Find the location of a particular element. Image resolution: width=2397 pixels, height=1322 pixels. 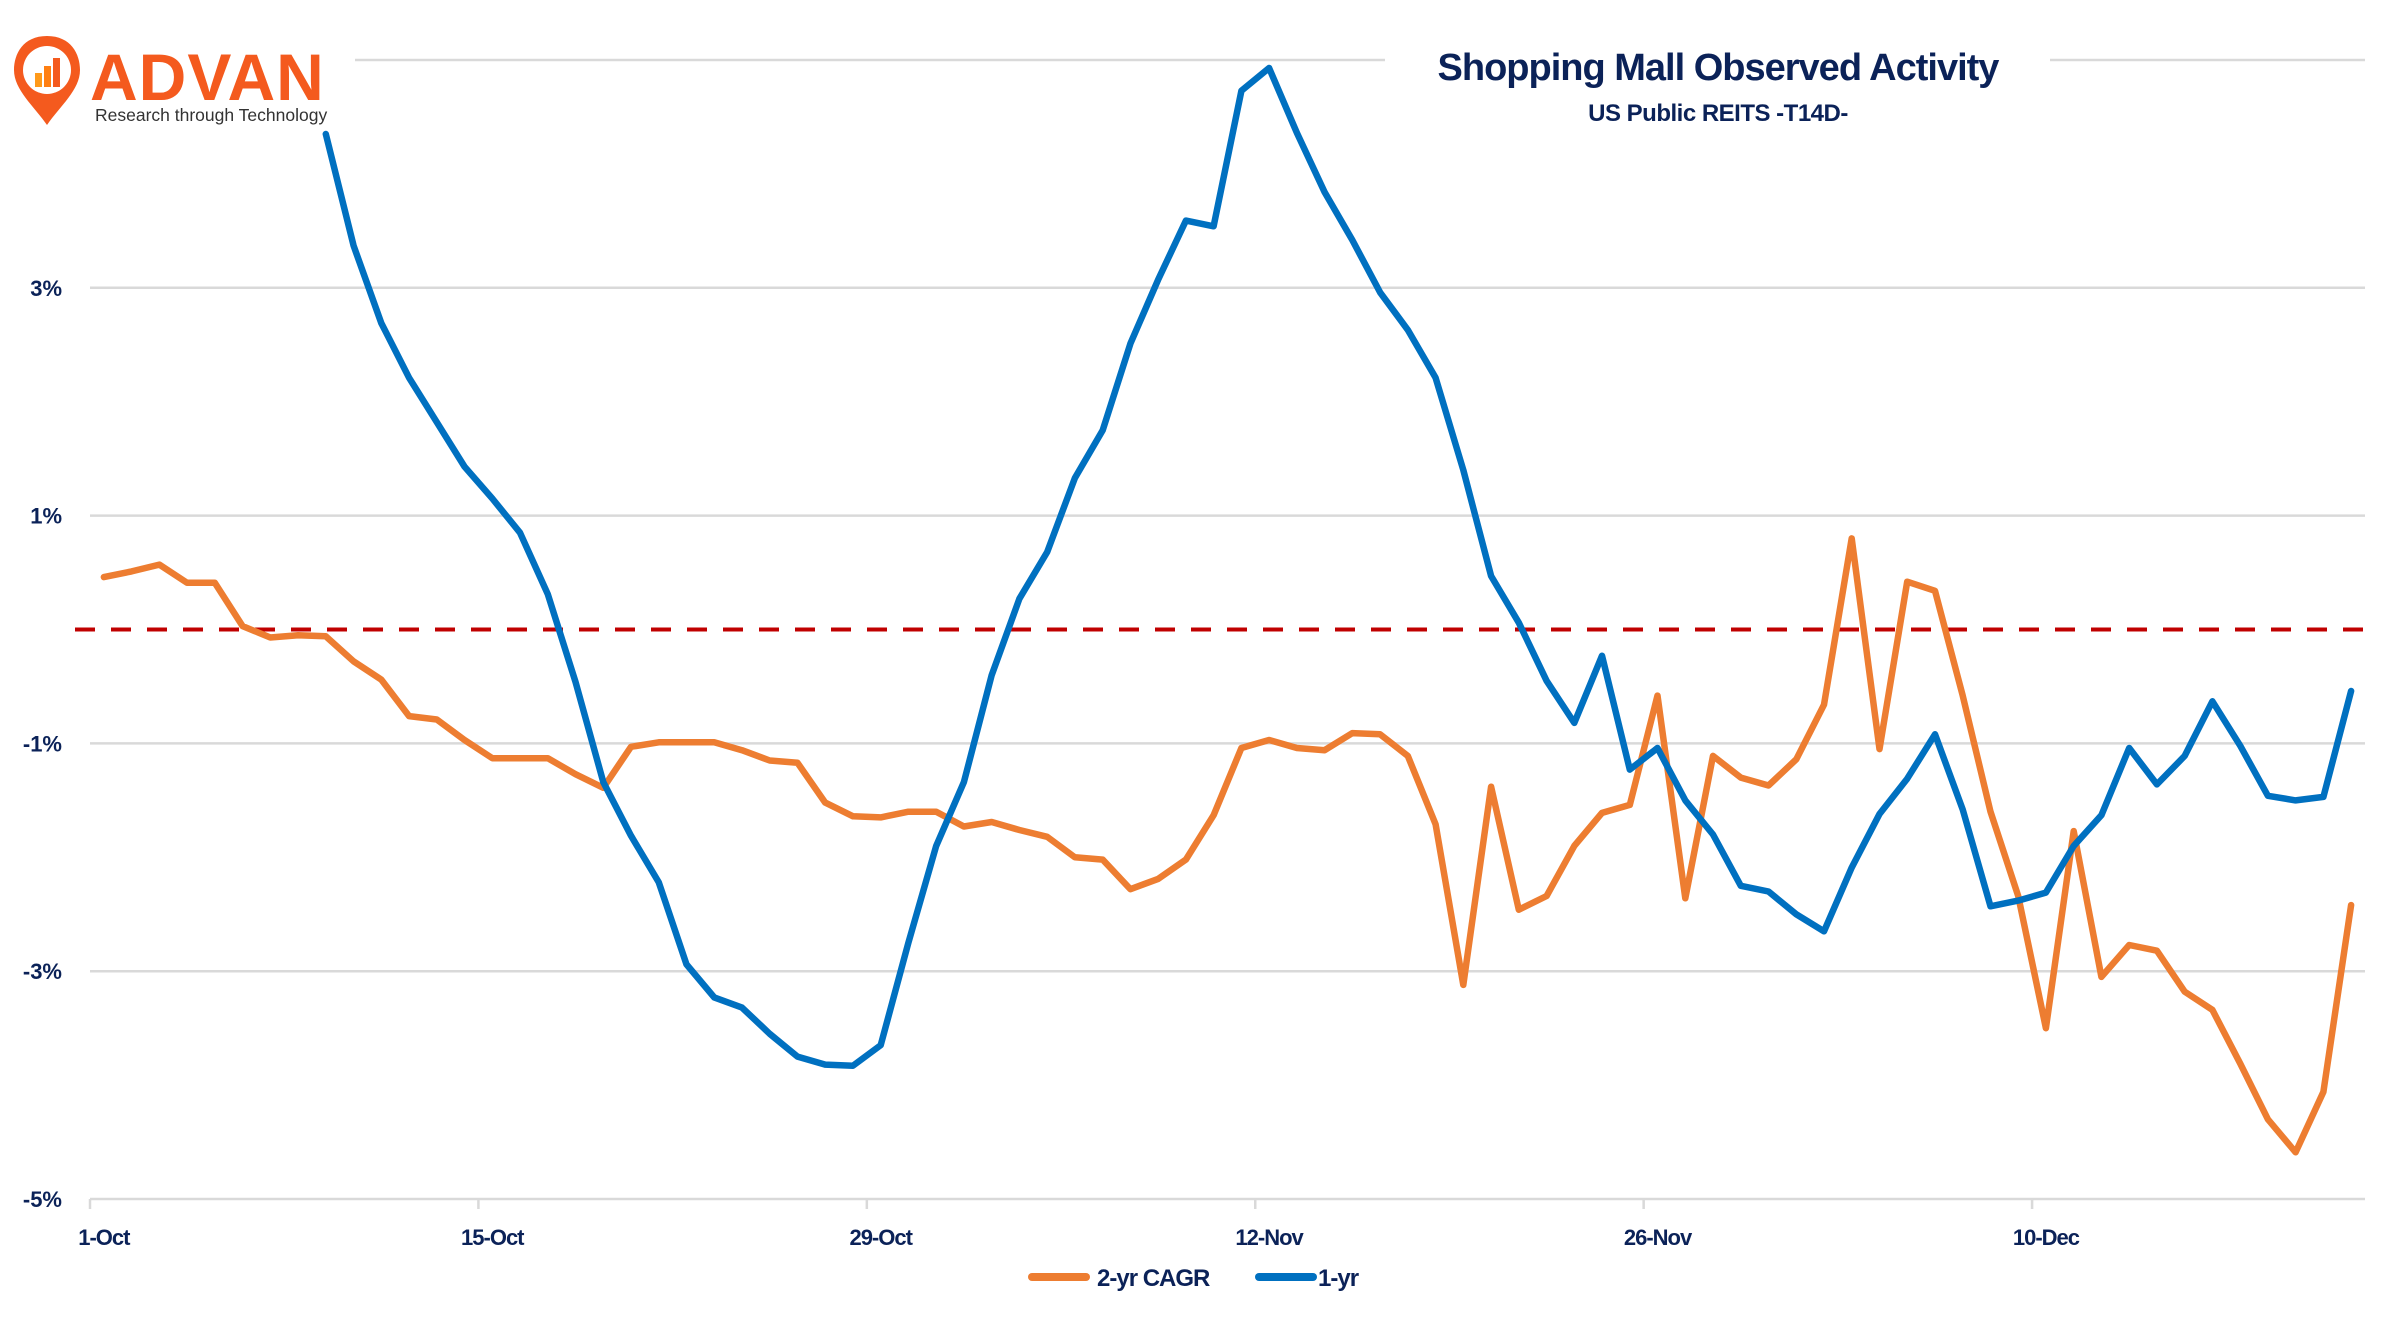

legend-item-1yr: 1-yr is located at coordinates (1307, 1278).